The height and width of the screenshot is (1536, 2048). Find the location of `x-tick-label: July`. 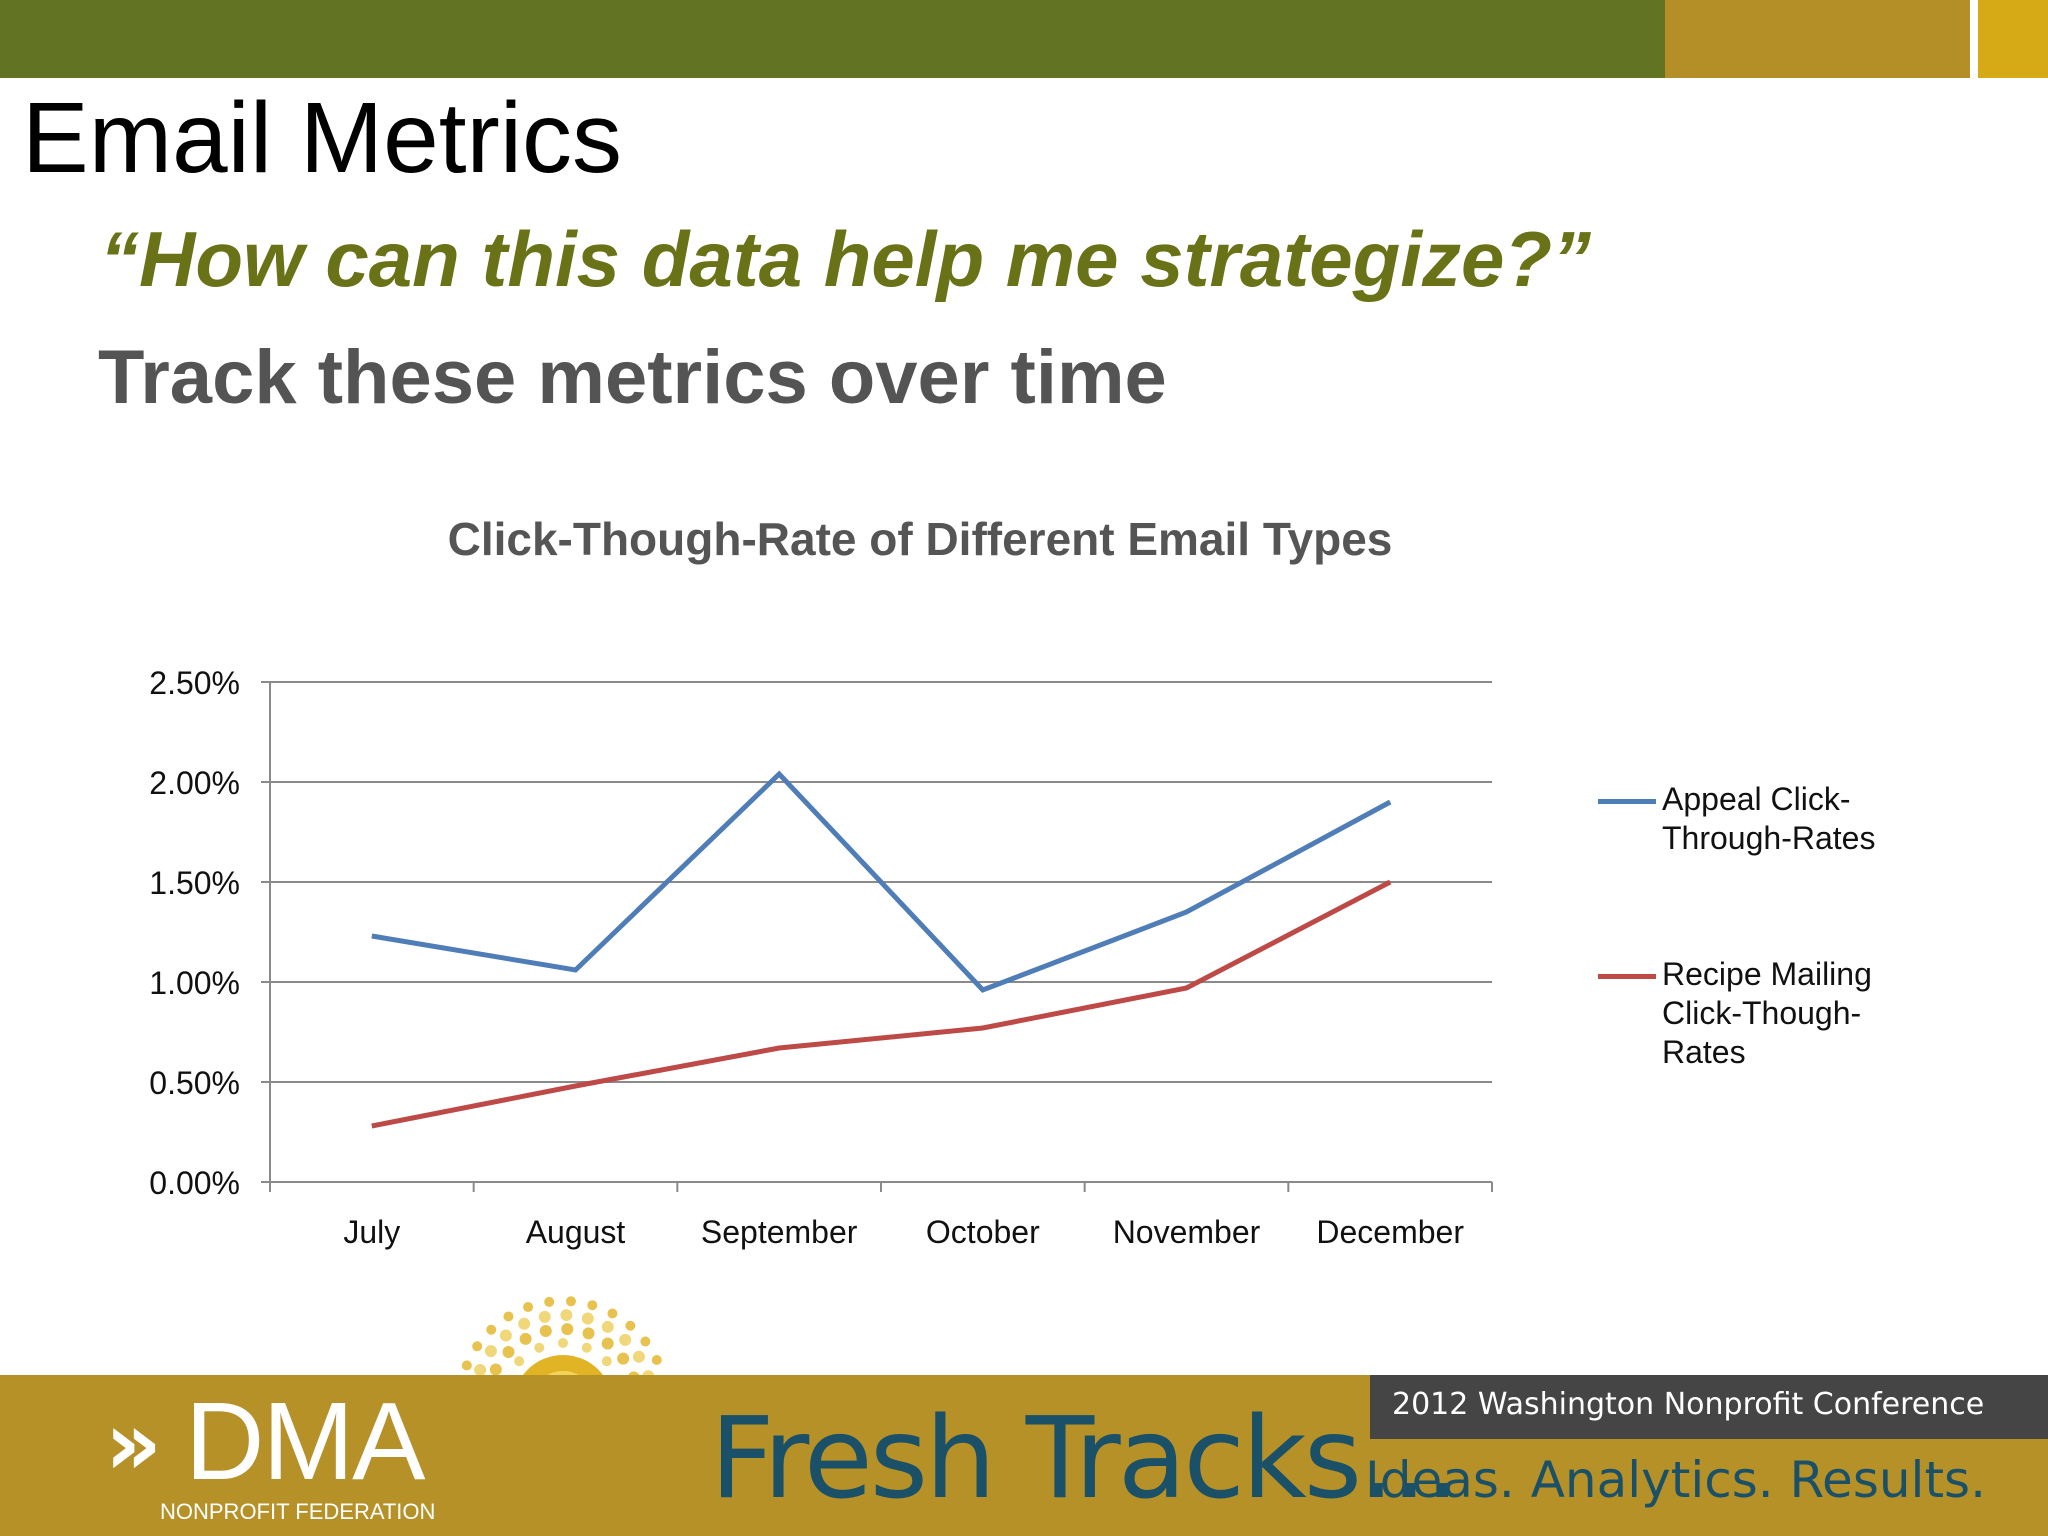

x-tick-label: July is located at coordinates (371, 1232).